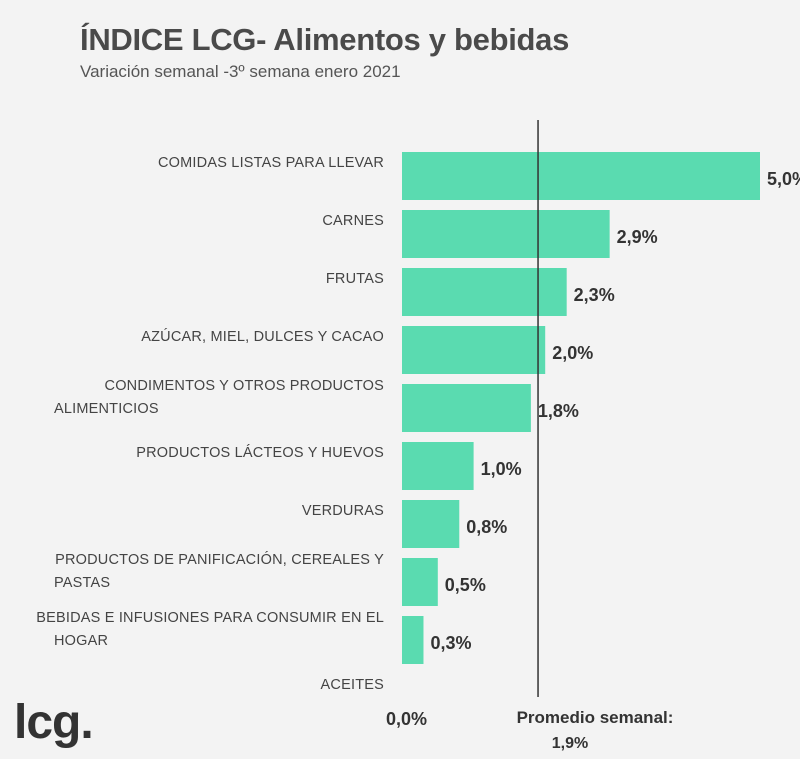 This screenshot has height=759, width=800. I want to click on value-label-verduras: 0,8%, so click(486, 527).